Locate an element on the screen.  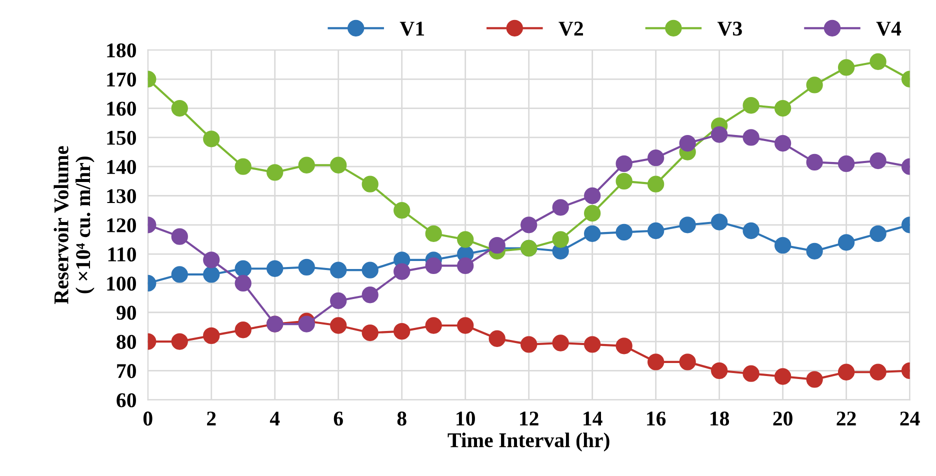
x-tick-label: 22 is located at coordinates (846, 419).